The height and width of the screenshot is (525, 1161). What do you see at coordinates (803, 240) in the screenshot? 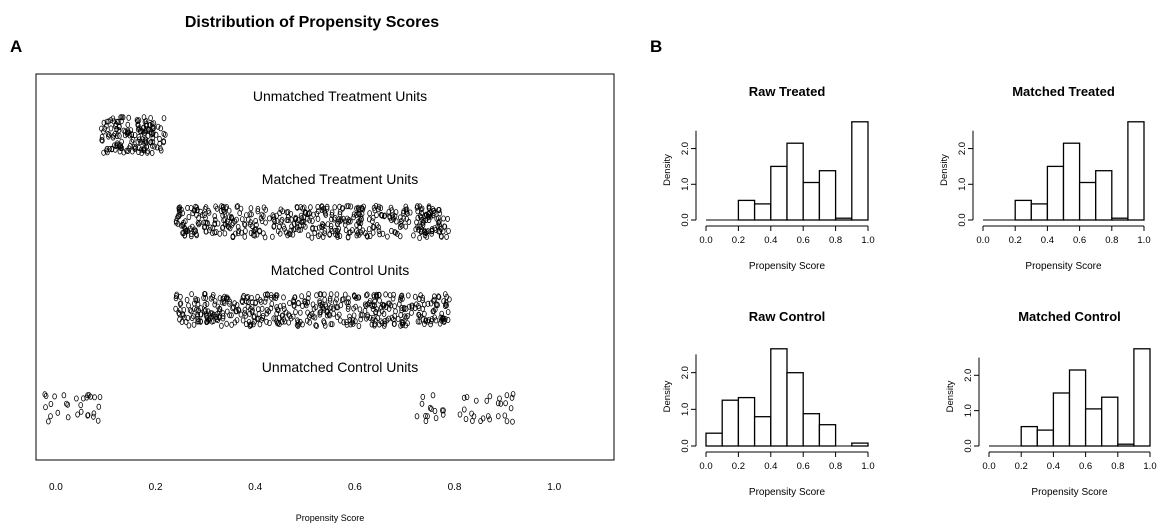
I see `x-tick-label: 0.6` at bounding box center [803, 240].